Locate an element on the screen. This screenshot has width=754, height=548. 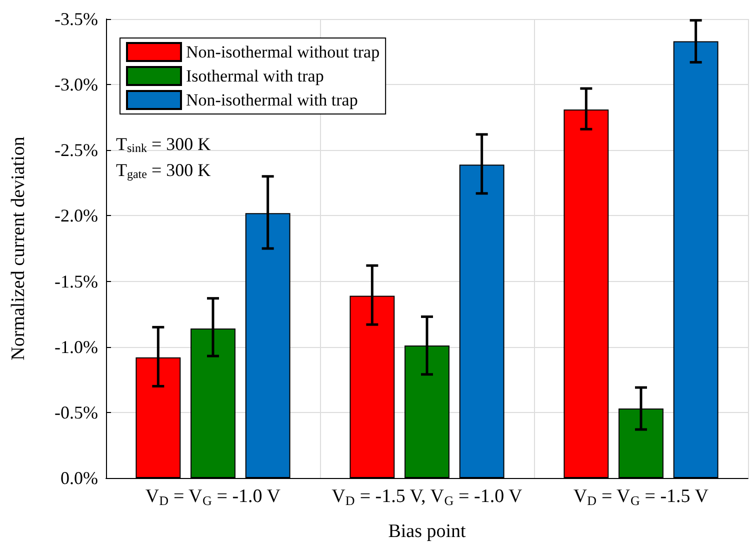
legend-label: Non-isothermal without trap is located at coordinates (283, 52).